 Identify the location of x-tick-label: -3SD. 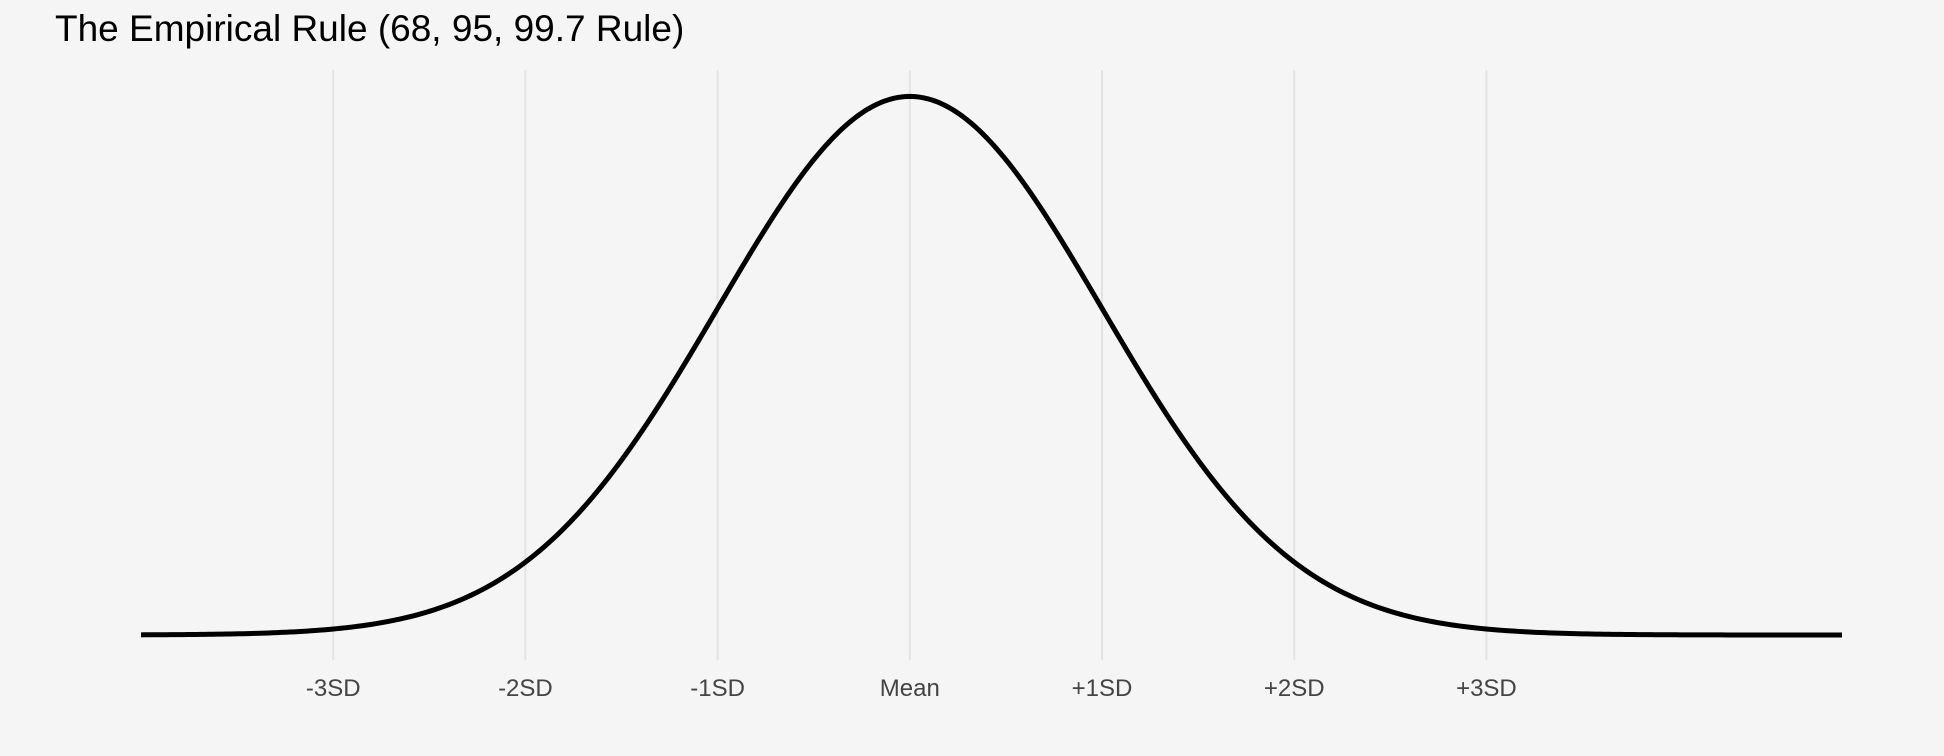
(333, 688).